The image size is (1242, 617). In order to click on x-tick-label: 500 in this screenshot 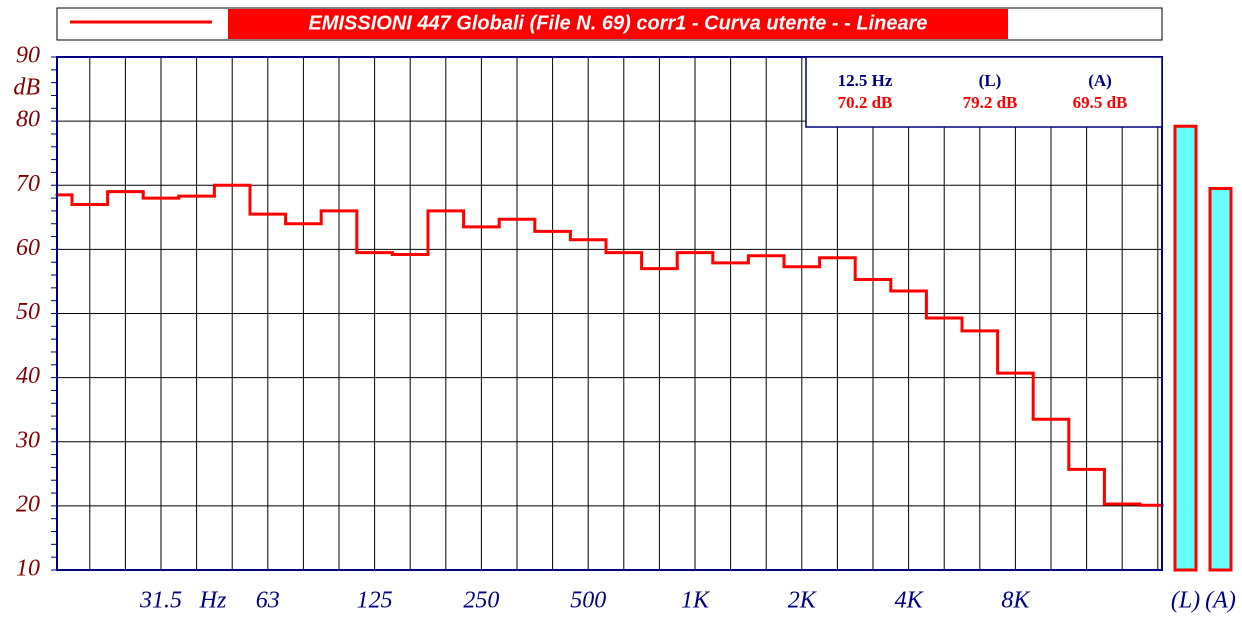, I will do `click(588, 601)`.